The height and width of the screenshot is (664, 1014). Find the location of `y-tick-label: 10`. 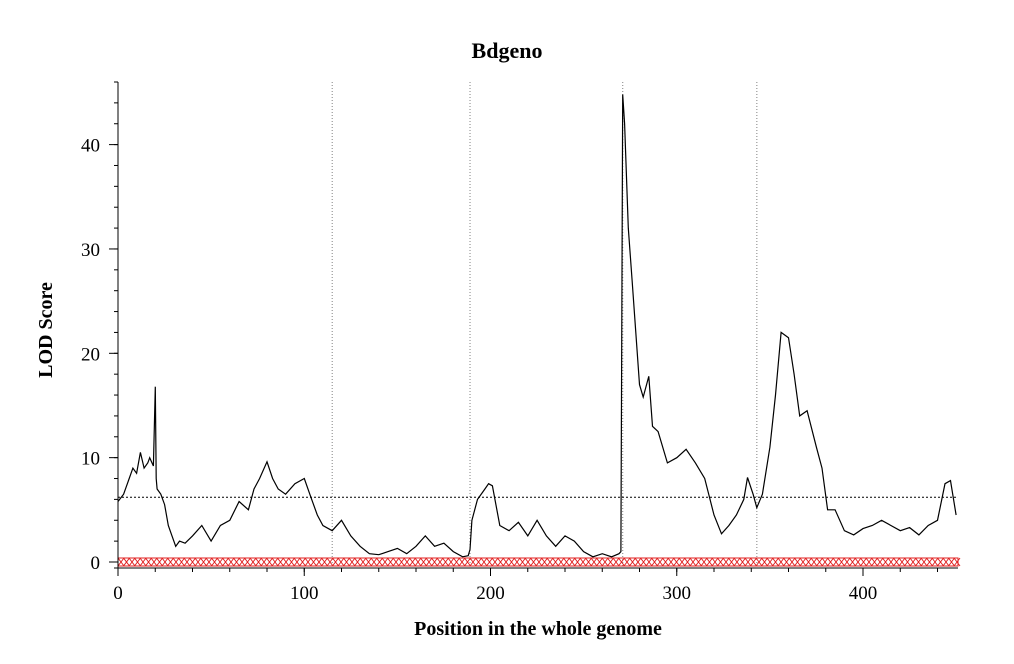

y-tick-label: 10 is located at coordinates (90, 459).